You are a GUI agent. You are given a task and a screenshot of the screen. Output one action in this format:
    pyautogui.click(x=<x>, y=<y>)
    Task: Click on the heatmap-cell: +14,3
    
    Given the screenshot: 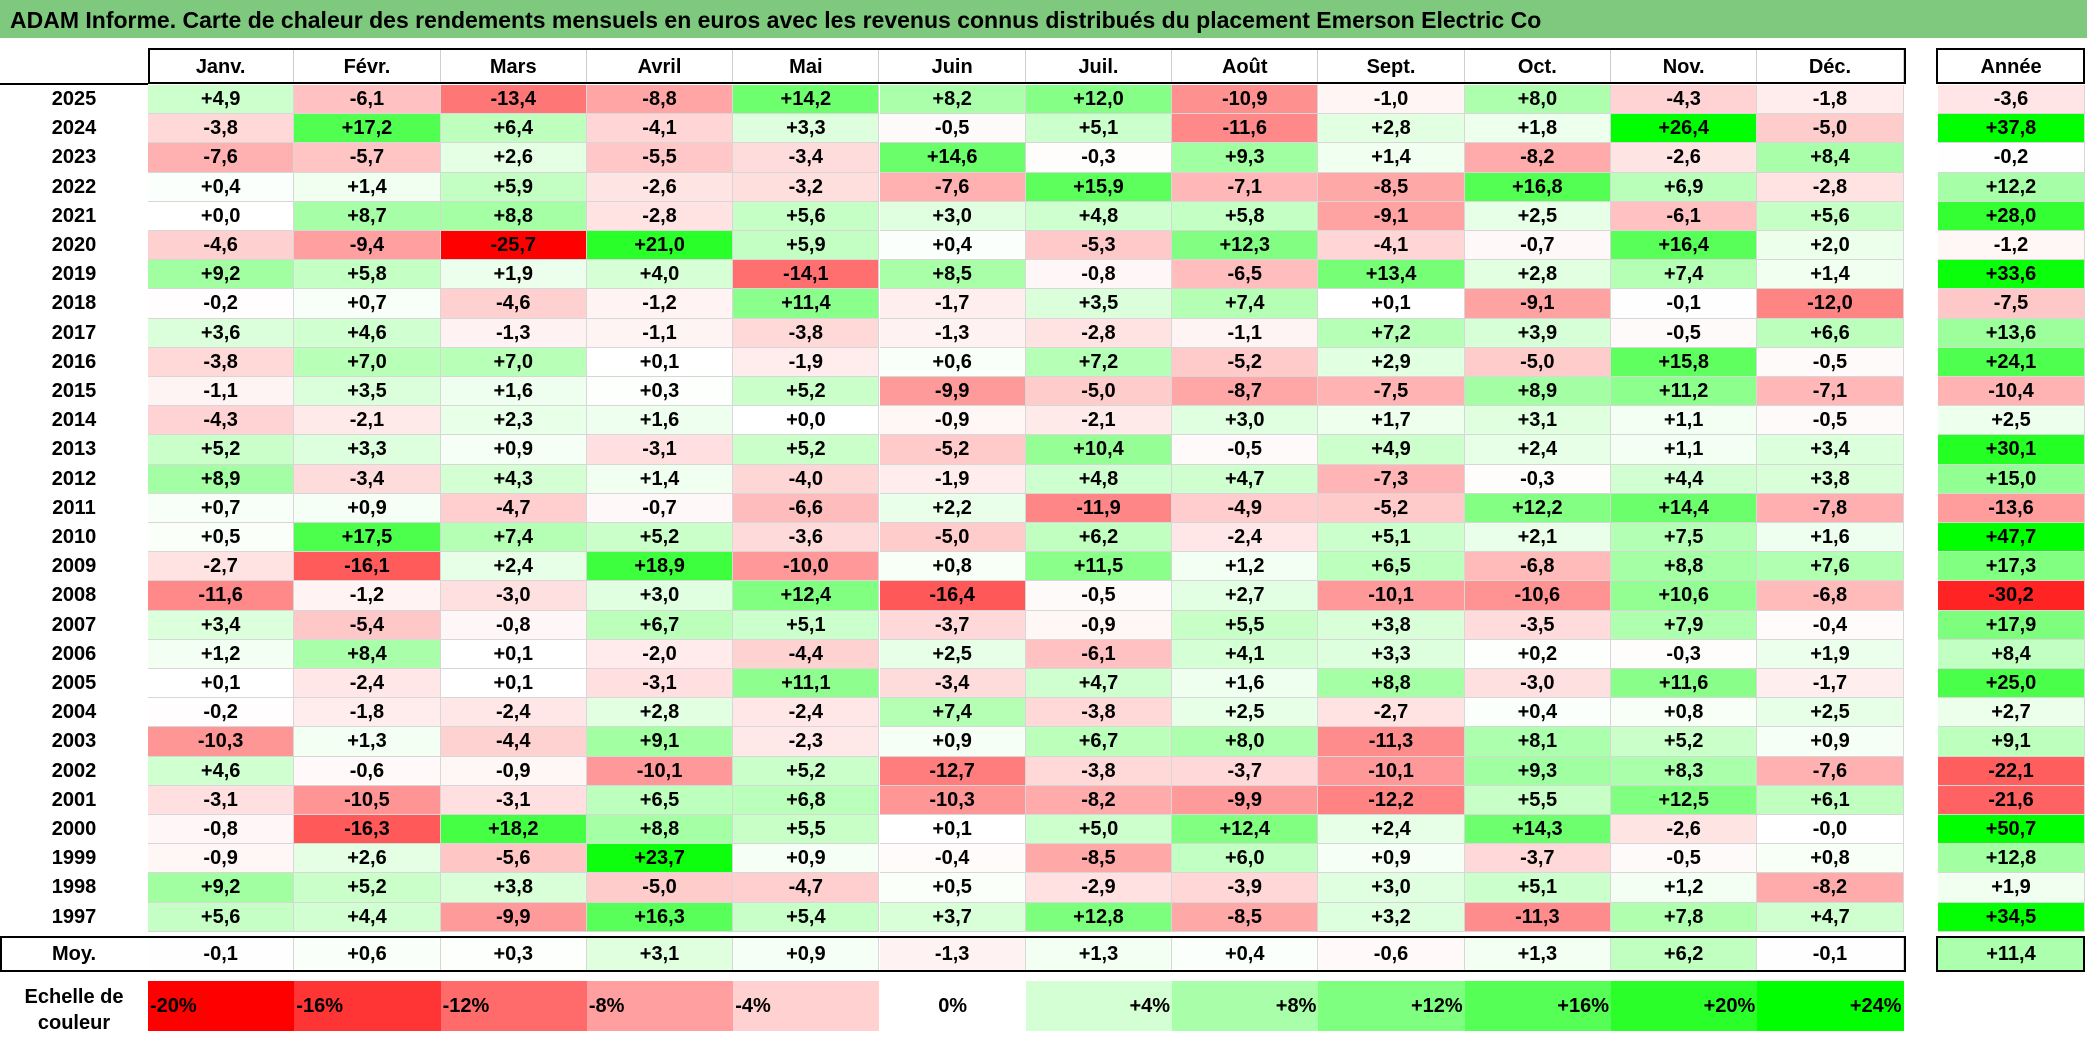 What is the action you would take?
    pyautogui.click(x=1537, y=830)
    